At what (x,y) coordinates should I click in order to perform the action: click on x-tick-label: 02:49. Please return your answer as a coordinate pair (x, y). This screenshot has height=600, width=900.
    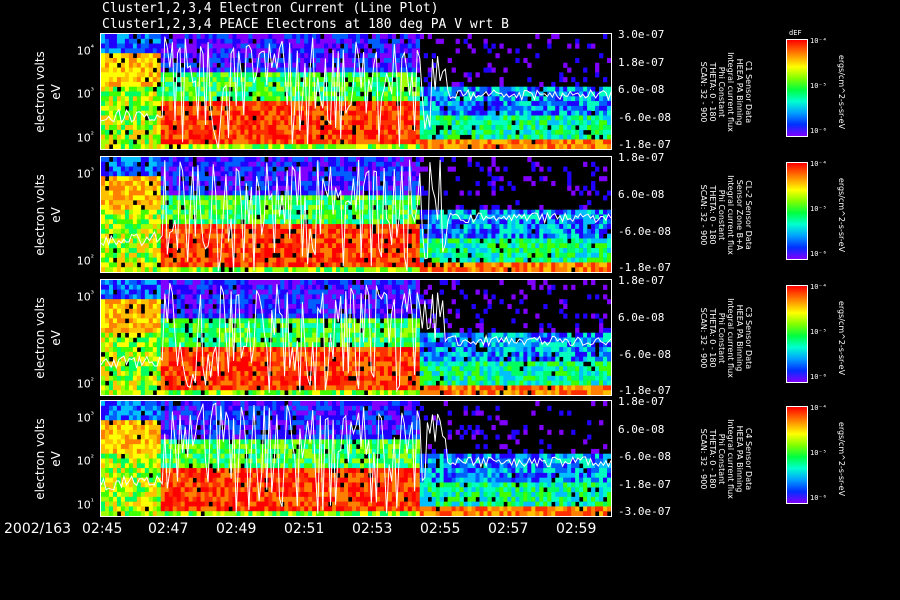
    Looking at the image, I should click on (236, 529).